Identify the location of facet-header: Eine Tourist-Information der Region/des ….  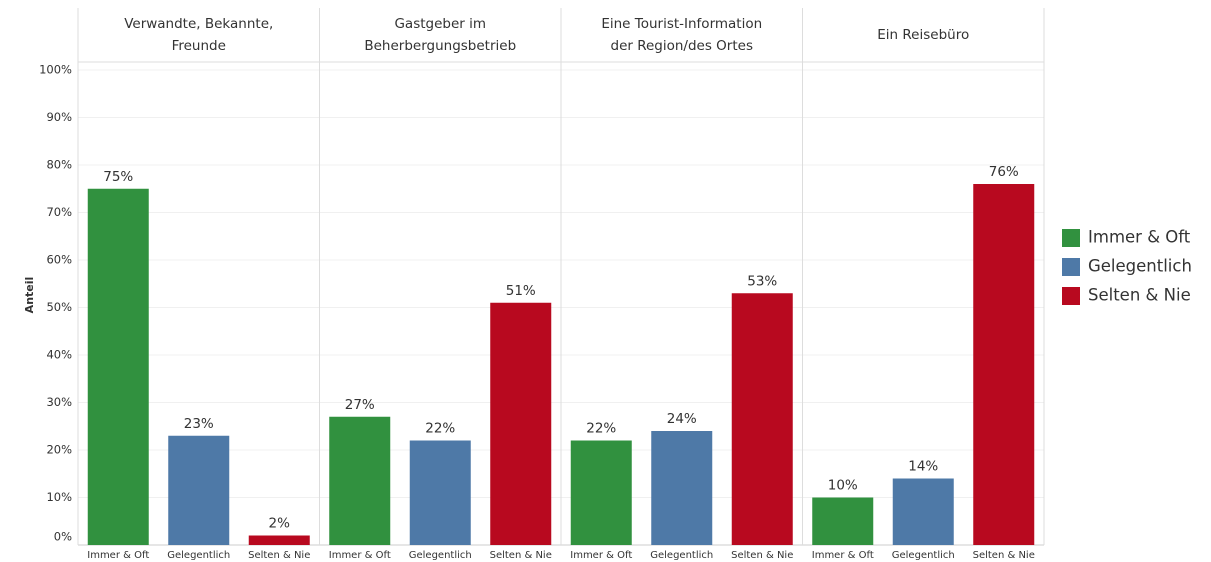
(682, 35).